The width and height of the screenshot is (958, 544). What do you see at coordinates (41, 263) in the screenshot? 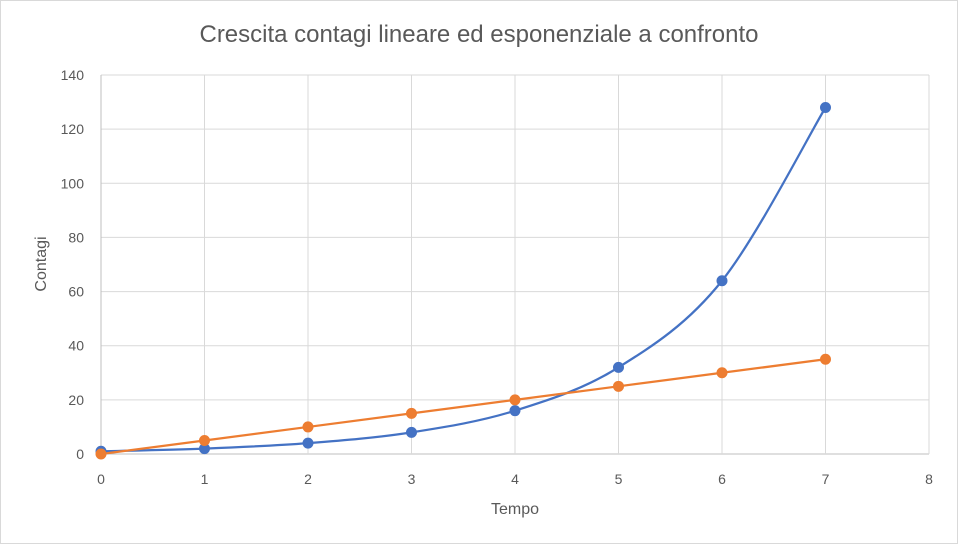
I see `y-axis-title: Contagi` at bounding box center [41, 263].